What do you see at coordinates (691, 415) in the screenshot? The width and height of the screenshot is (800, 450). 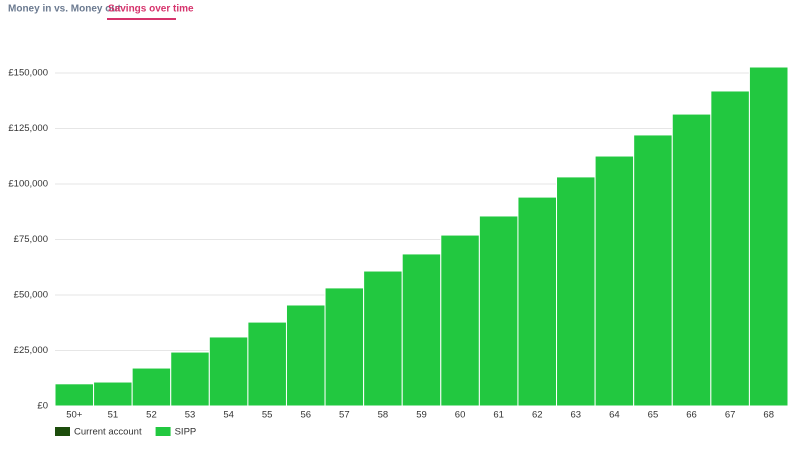 I see `x-tick-label: 66` at bounding box center [691, 415].